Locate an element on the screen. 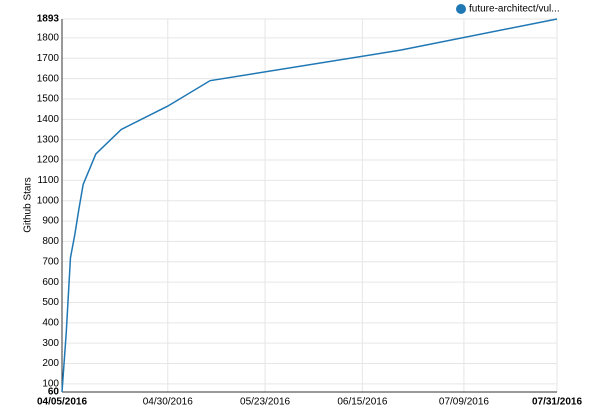  y-tick-label: 1200 is located at coordinates (48, 160).